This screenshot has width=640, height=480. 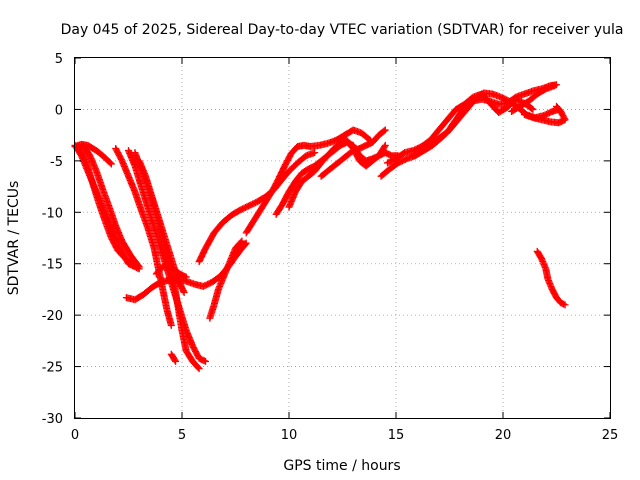 What do you see at coordinates (182, 435) in the screenshot?
I see `x-tick-label: 5` at bounding box center [182, 435].